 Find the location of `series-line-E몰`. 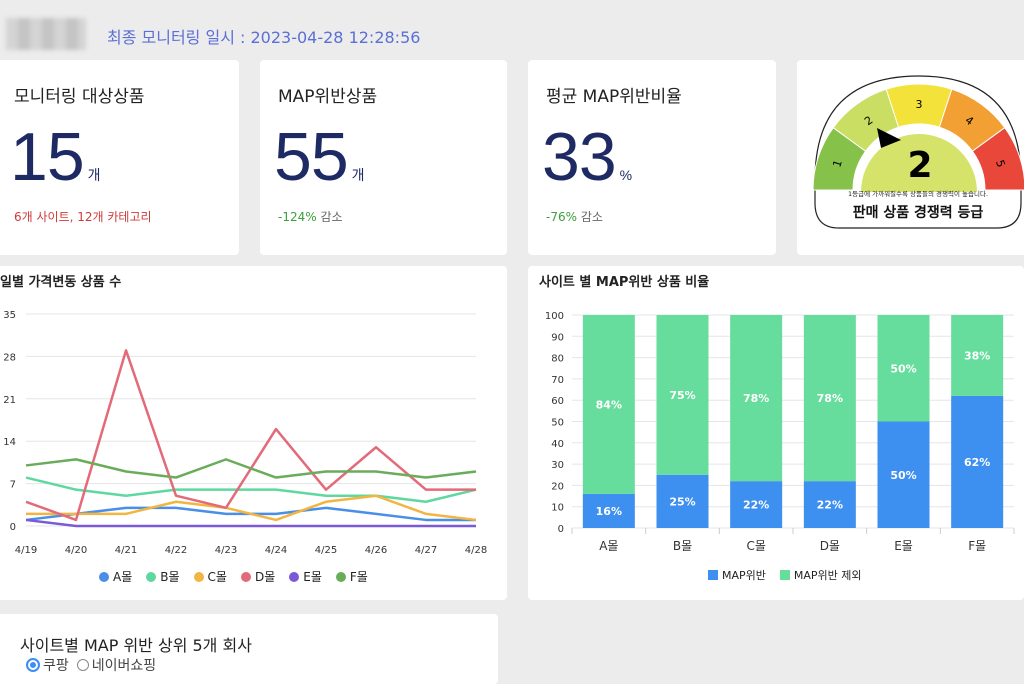

series-line-E몰 is located at coordinates (250, 523).